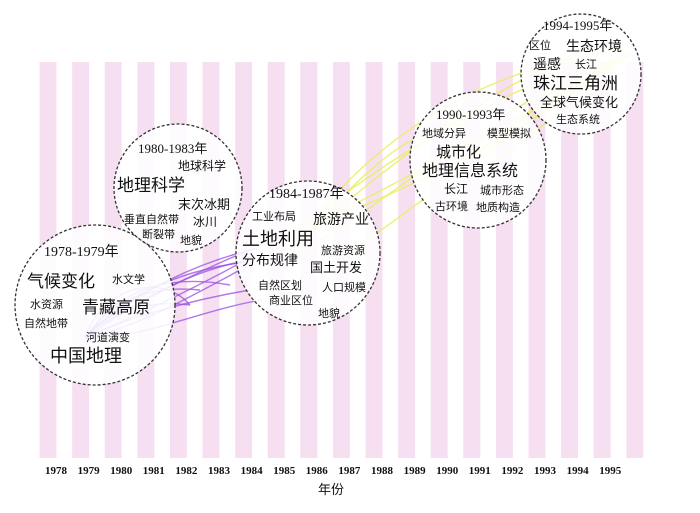  What do you see at coordinates (336, 268) in the screenshot?
I see `keyword: 国土开发` at bounding box center [336, 268].